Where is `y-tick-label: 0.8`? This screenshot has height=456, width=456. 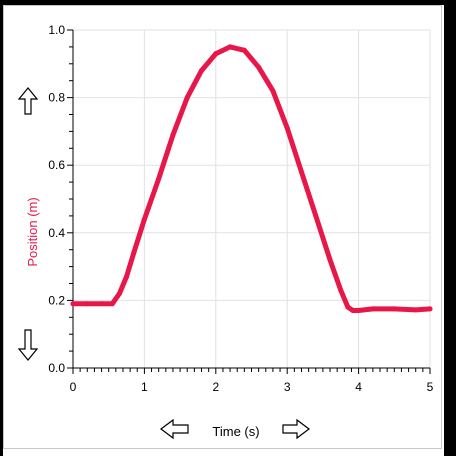
y-tick-label: 0.8 is located at coordinates (56, 98).